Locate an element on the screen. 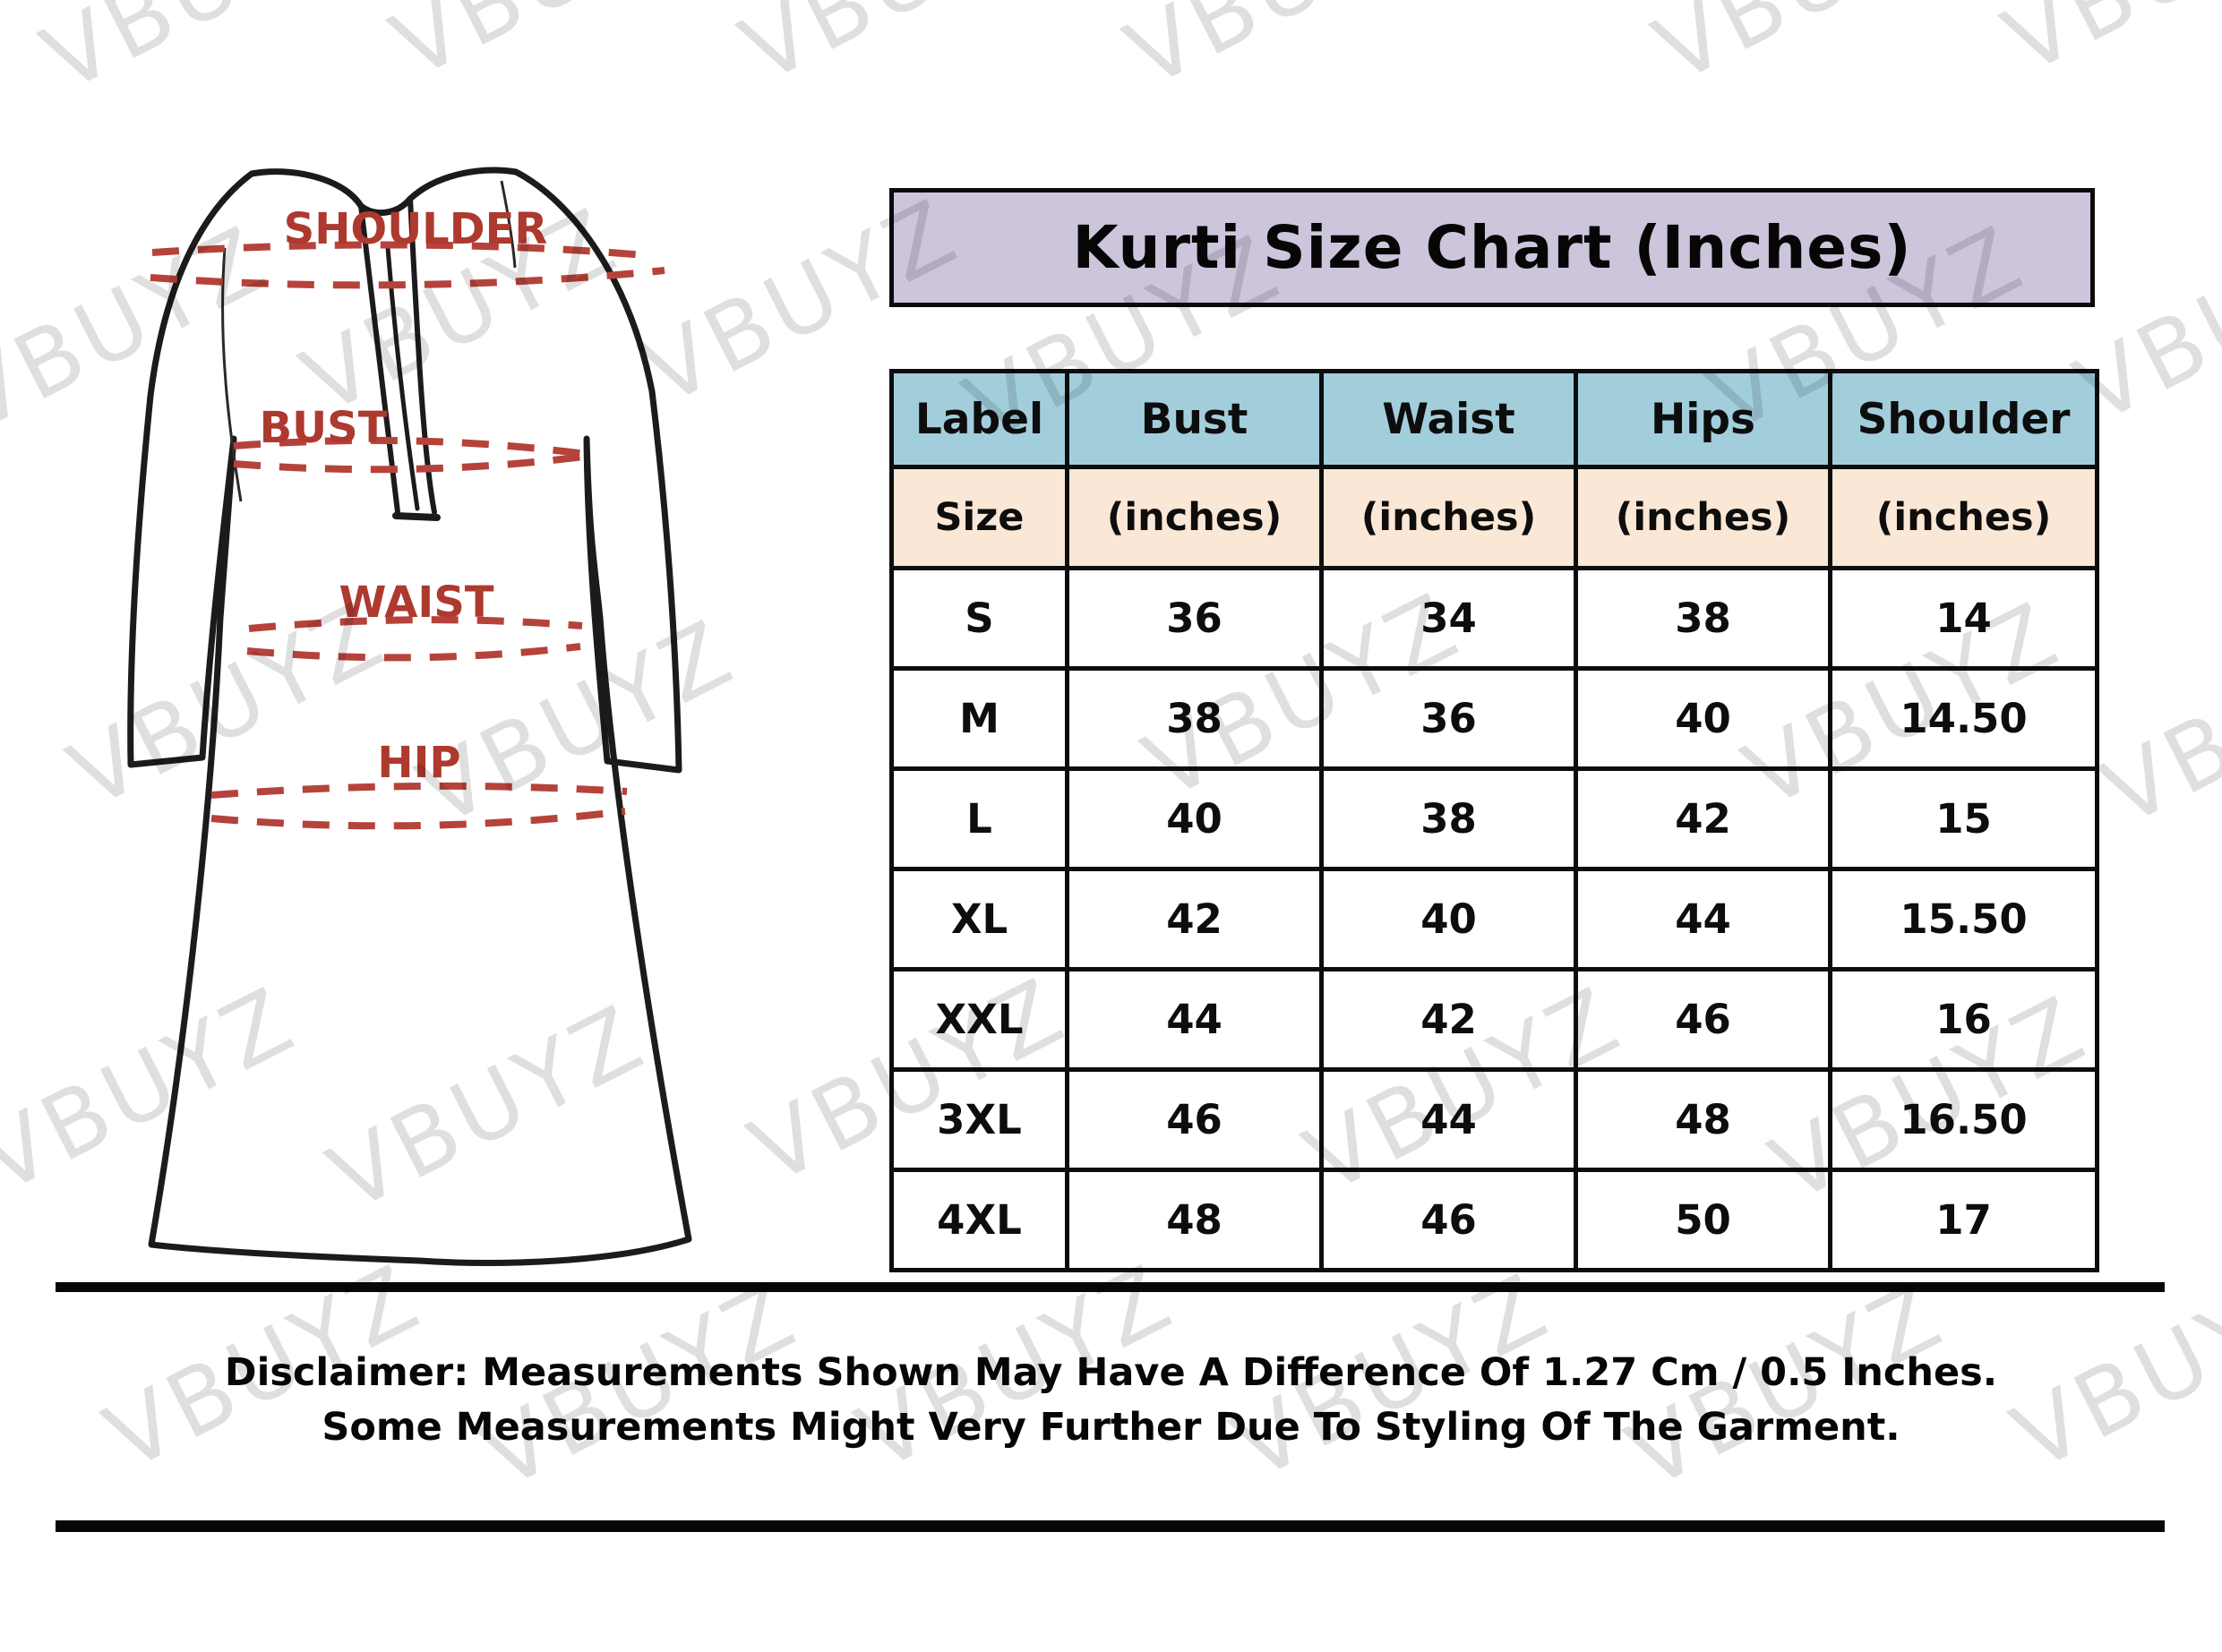 This screenshot has width=2222, height=1652. col-header-waist: Waist is located at coordinates (1448, 419).